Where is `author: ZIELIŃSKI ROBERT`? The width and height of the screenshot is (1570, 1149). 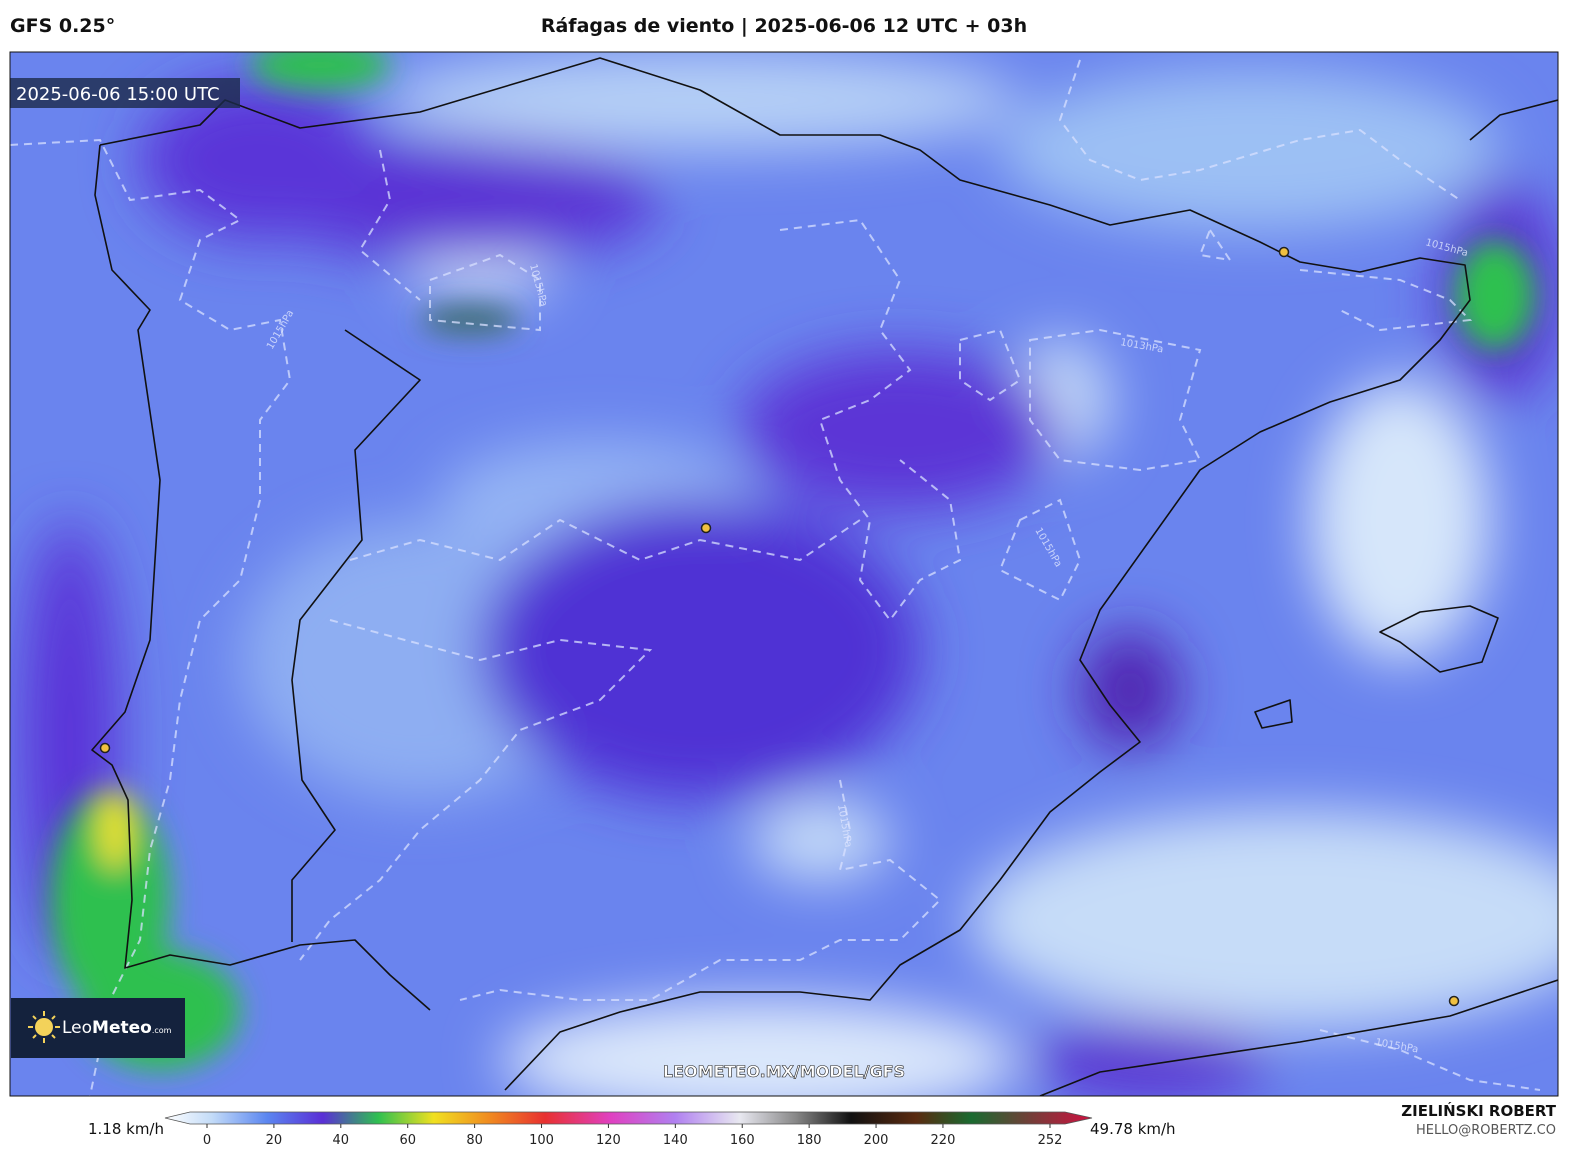 author: ZIELIŃSKI ROBERT is located at coordinates (1478, 1110).